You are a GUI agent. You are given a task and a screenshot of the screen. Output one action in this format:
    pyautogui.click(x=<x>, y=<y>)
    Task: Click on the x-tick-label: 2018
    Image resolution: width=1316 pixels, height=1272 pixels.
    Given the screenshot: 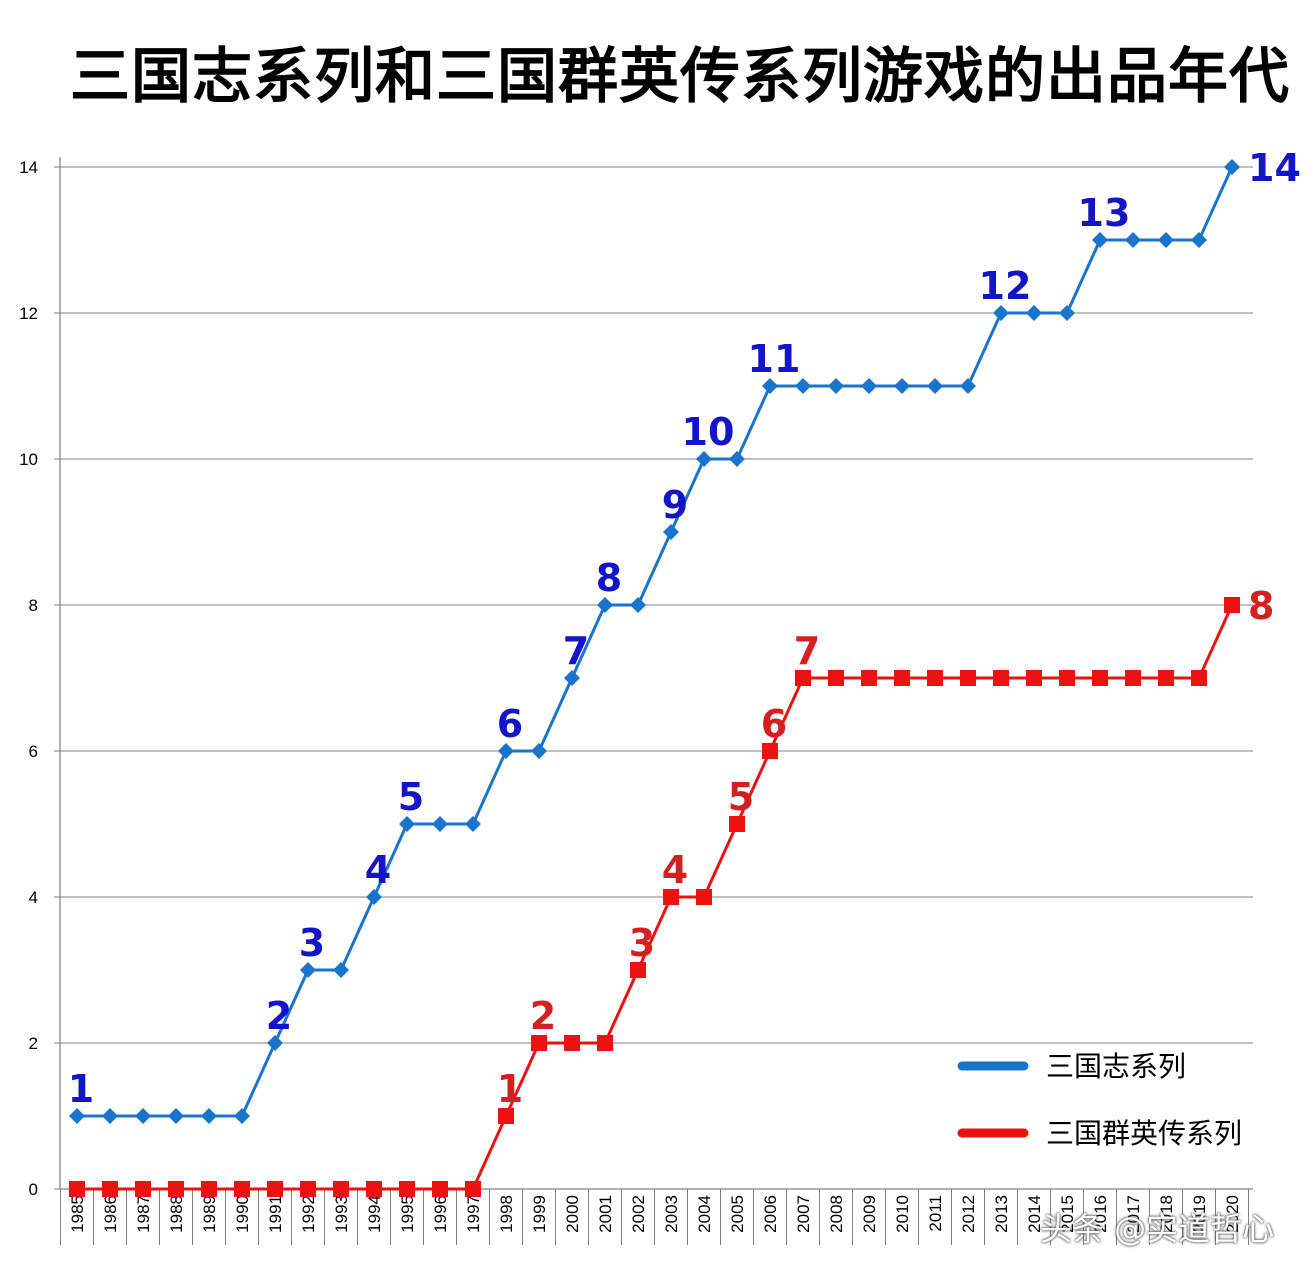 What is the action you would take?
    pyautogui.click(x=1166, y=1214)
    